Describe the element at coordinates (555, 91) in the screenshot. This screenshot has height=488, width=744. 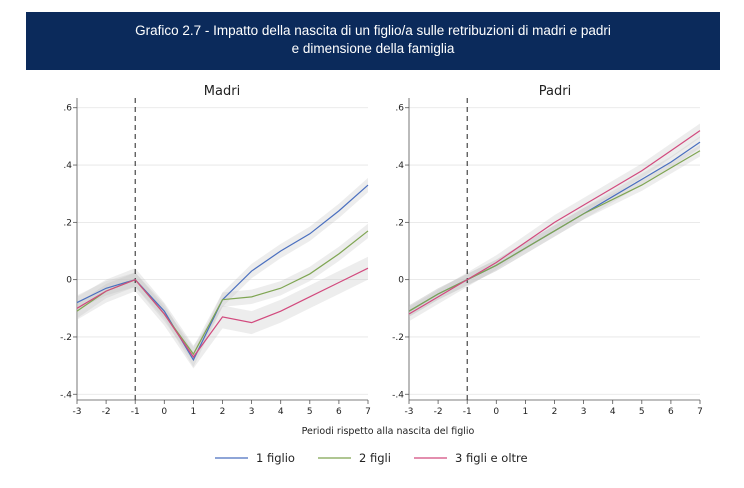
I see `panel-title: Padri` at that location.